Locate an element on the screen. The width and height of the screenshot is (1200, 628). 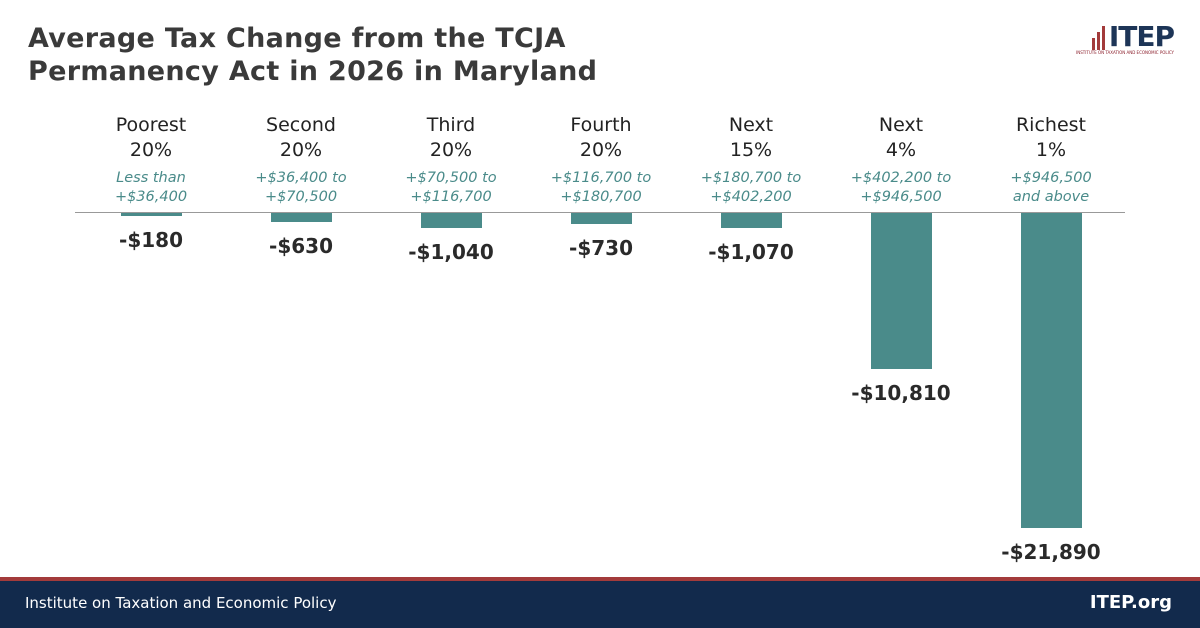
logo: ITEP is located at coordinates (1141, 36).